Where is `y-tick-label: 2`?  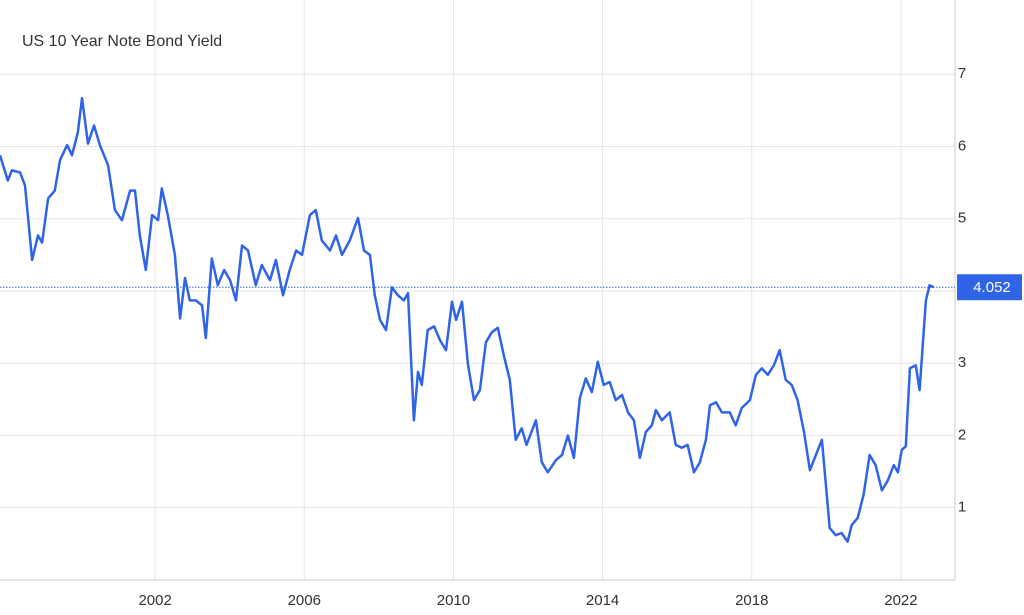
y-tick-label: 2 is located at coordinates (962, 434).